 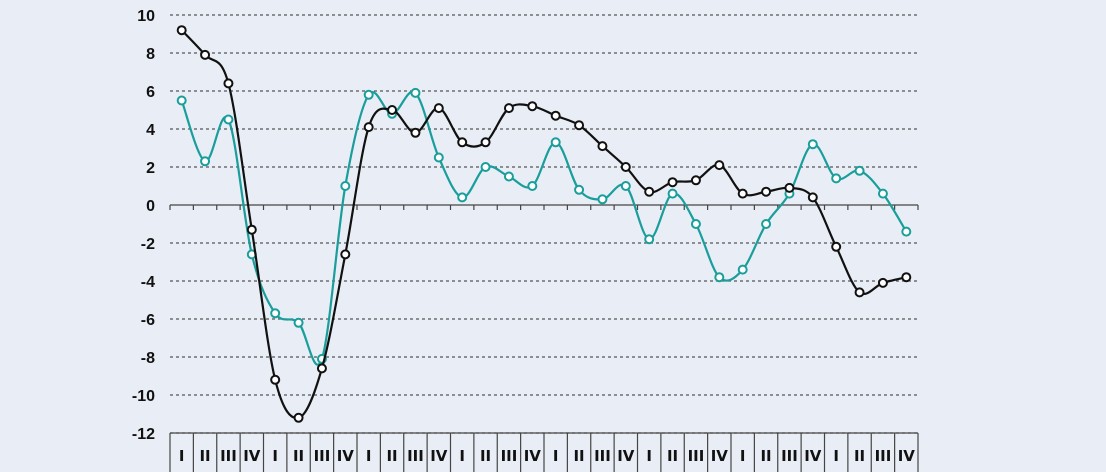 I want to click on y-tick-label: -8, so click(x=148, y=358).